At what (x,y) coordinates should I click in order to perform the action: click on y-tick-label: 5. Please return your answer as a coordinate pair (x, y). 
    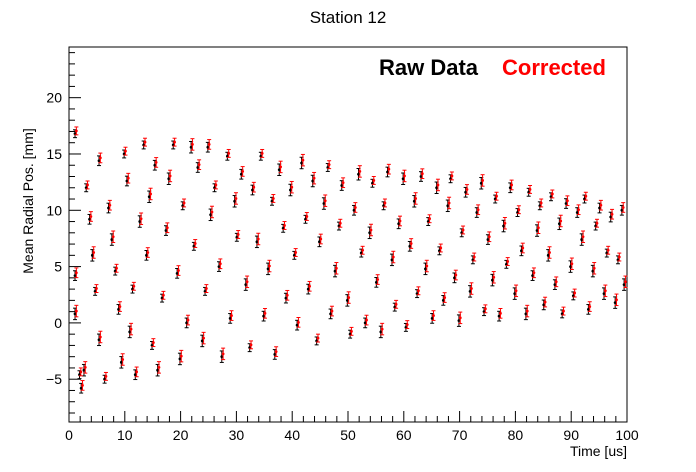
    Looking at the image, I should click on (58, 267).